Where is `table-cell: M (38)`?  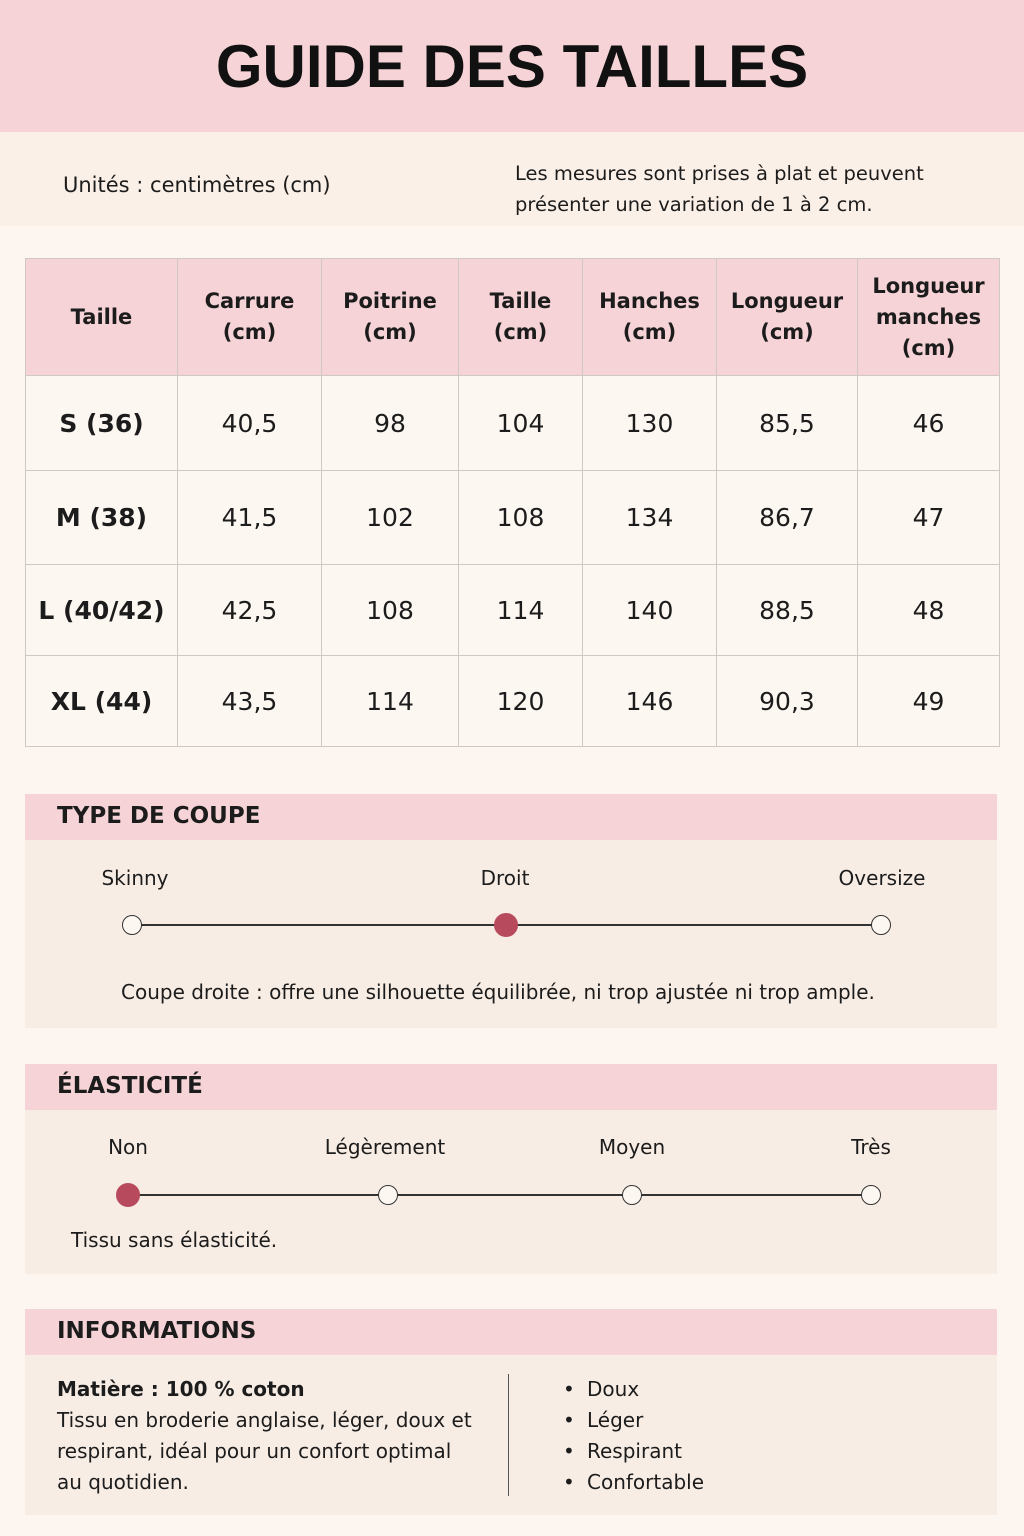
table-cell: M (38) is located at coordinates (101, 517).